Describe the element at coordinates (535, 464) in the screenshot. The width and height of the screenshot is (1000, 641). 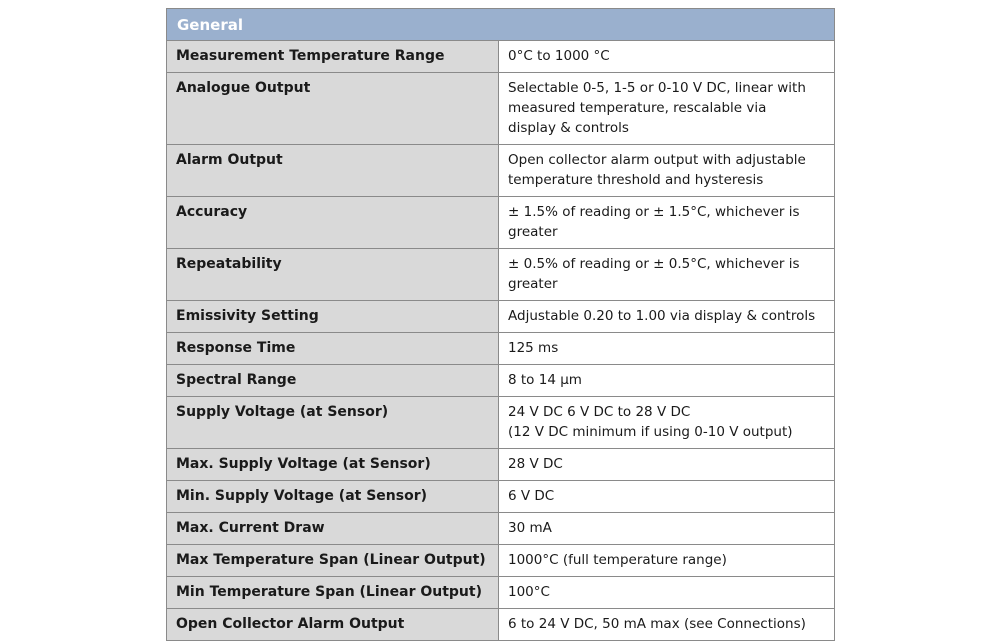
I see `spec-value-line: 28 V DC` at that location.